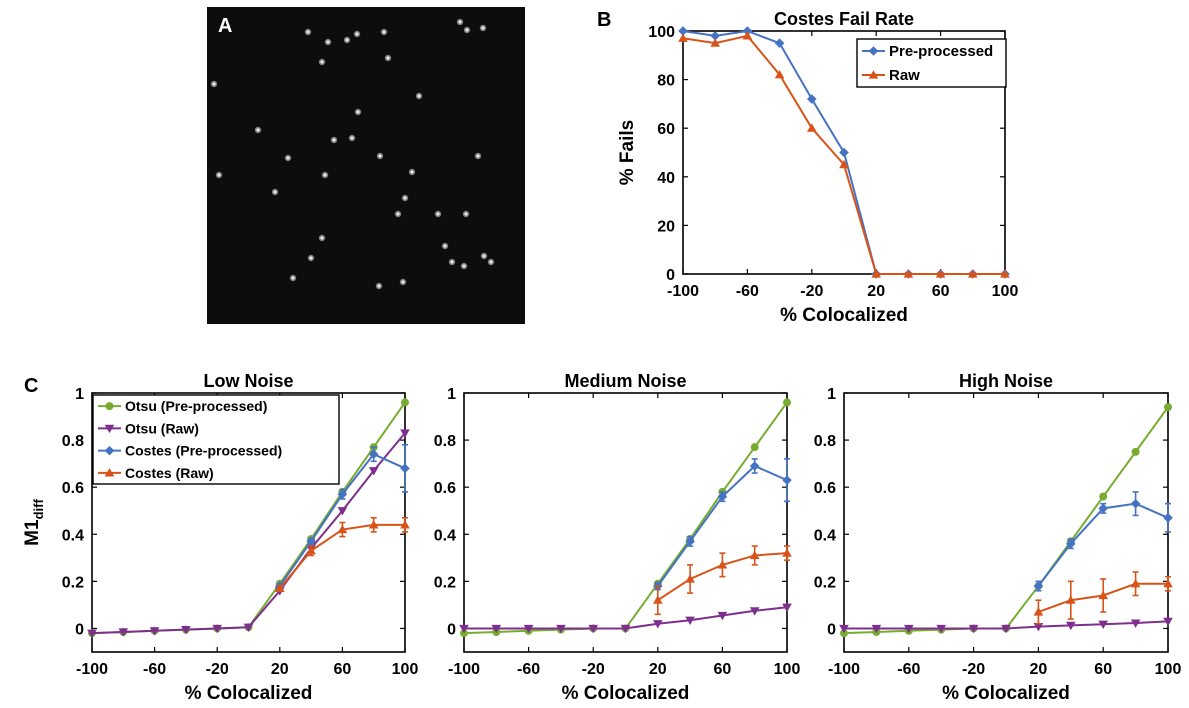 The image size is (1189, 708). I want to click on x-tick-label: 100, so click(787, 669).